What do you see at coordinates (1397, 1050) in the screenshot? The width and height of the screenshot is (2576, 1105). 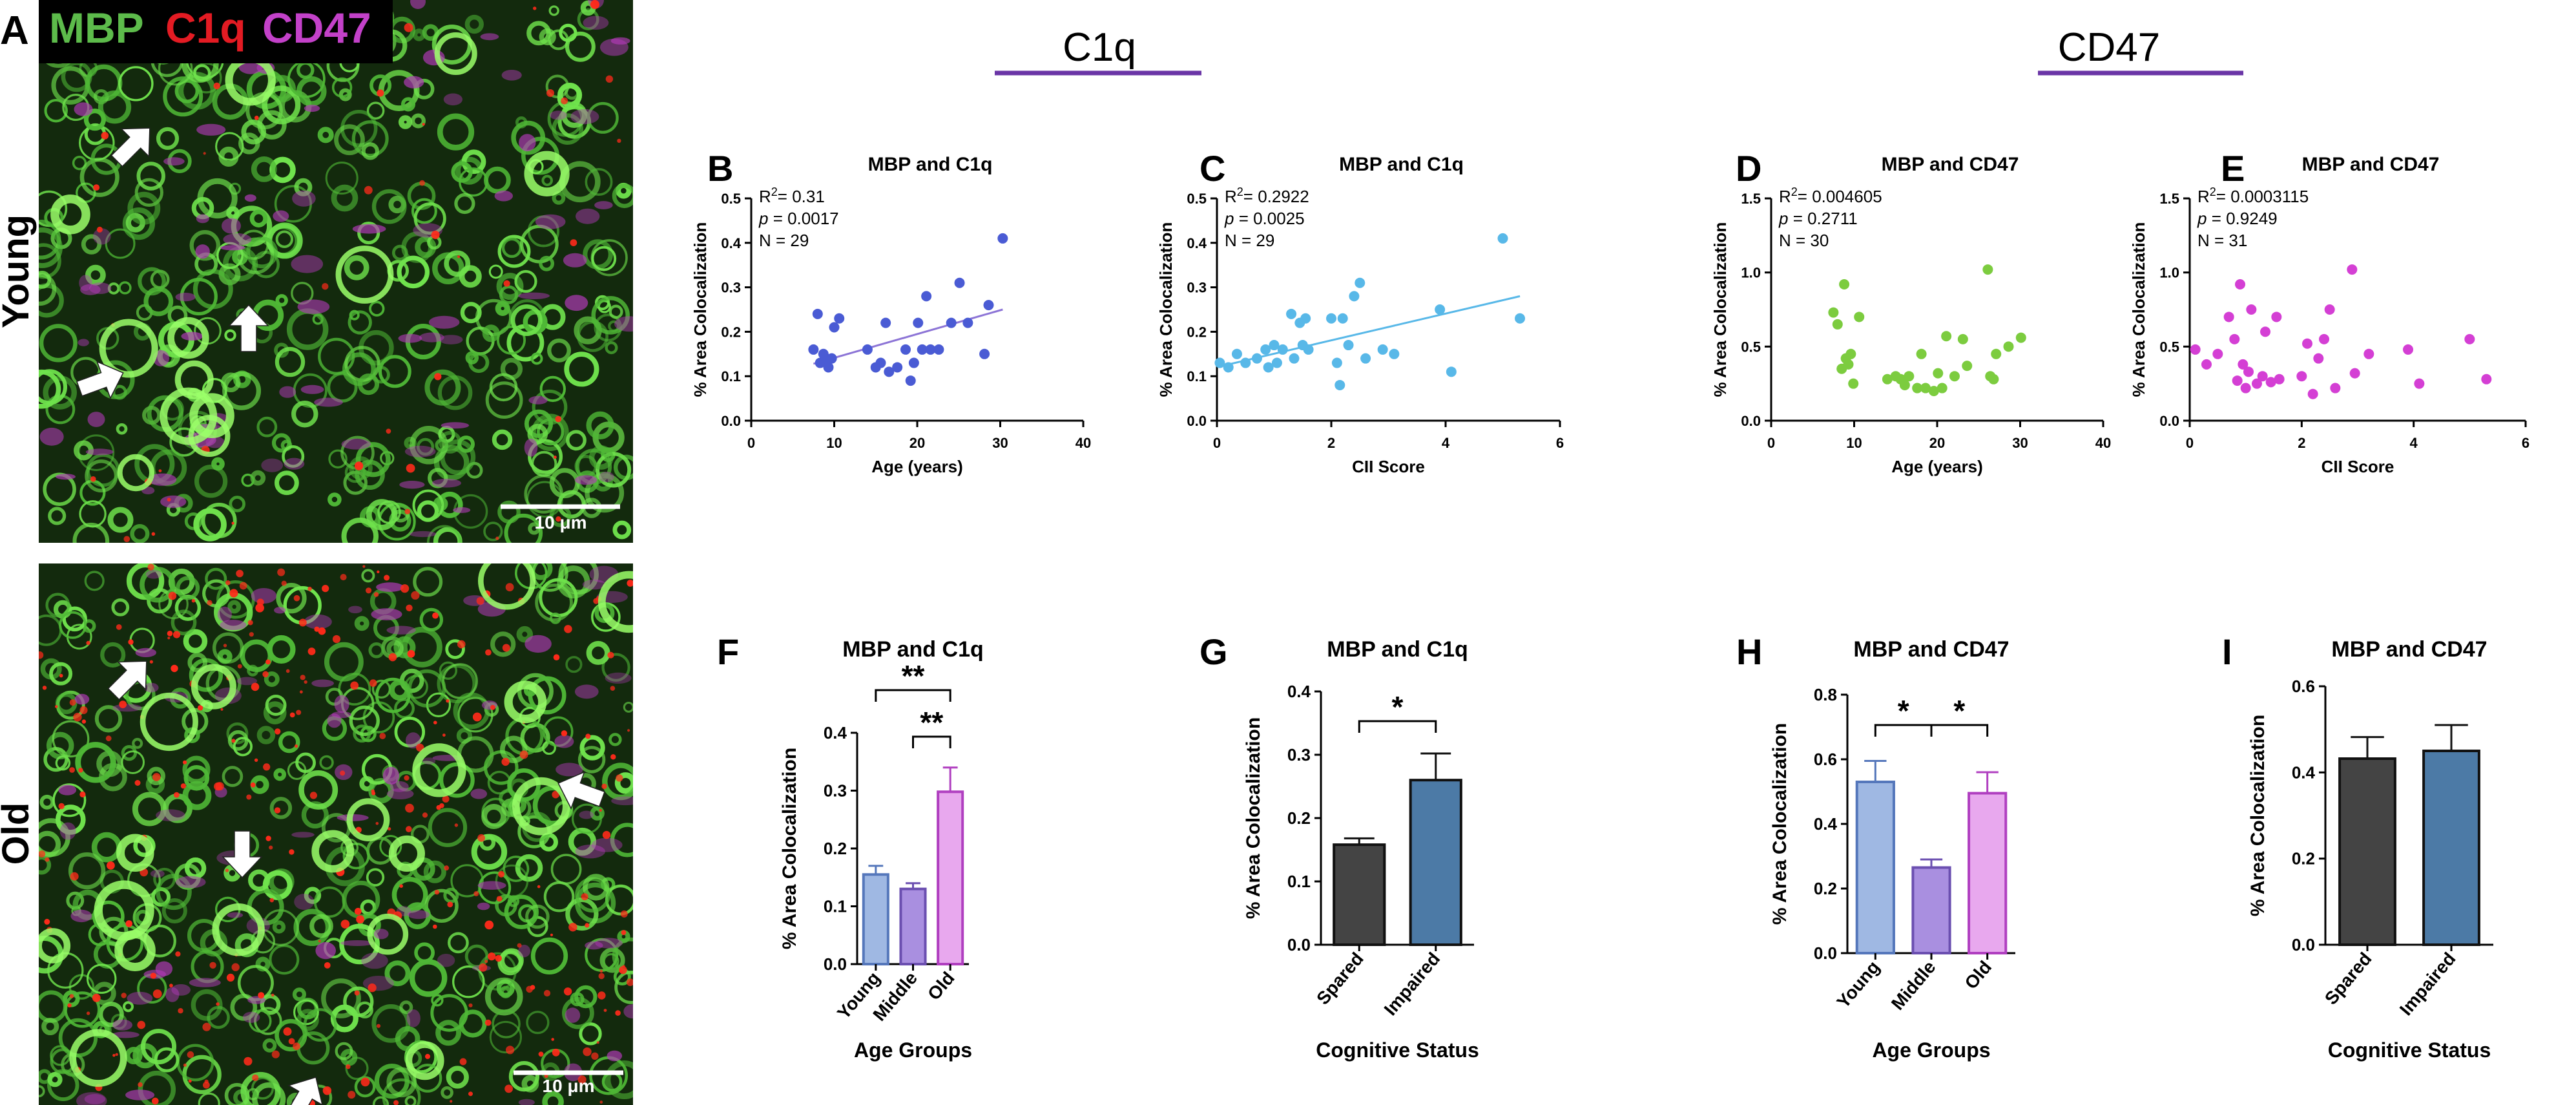 I see `x-axis-label: Cognitive Status` at bounding box center [1397, 1050].